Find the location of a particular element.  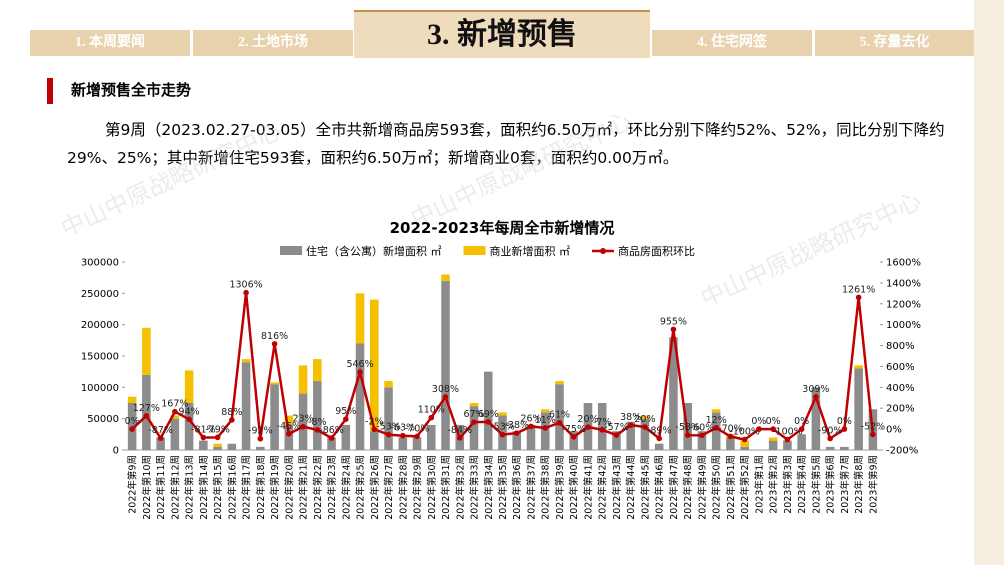

data-label: -52% is located at coordinates (873, 427).